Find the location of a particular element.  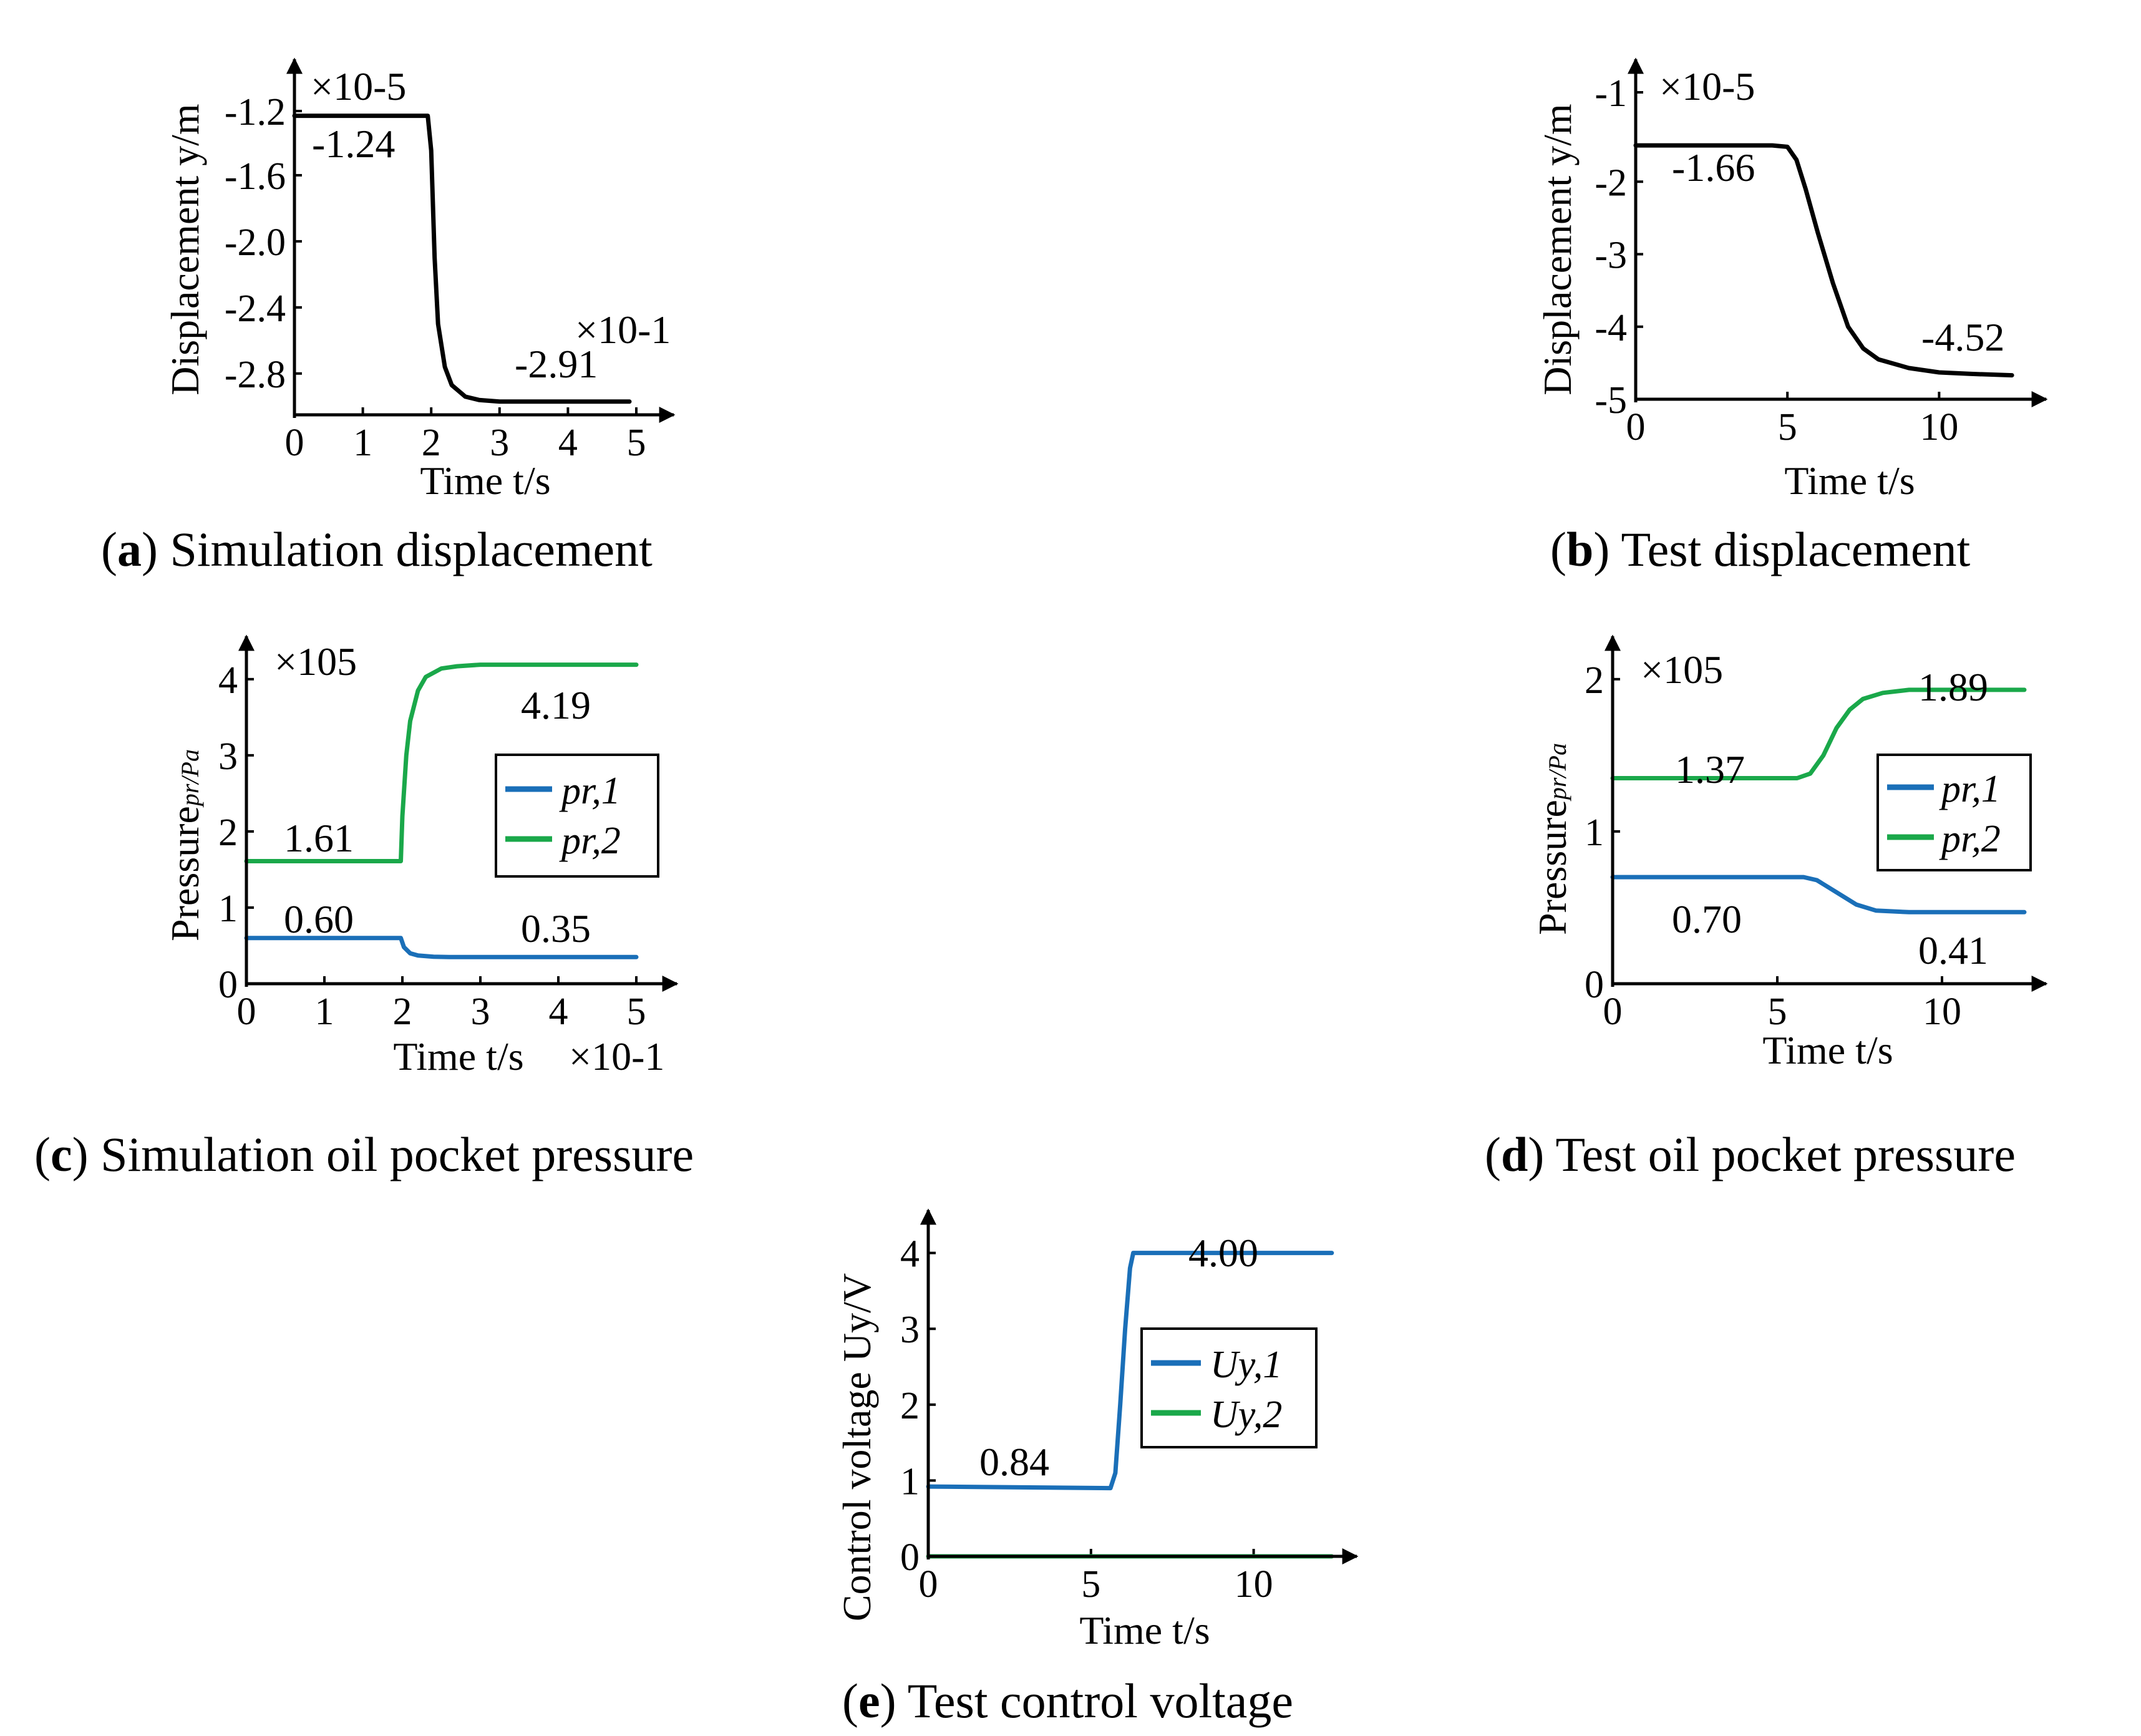

panel-e-xtick-label: 0 is located at coordinates (928, 1585).